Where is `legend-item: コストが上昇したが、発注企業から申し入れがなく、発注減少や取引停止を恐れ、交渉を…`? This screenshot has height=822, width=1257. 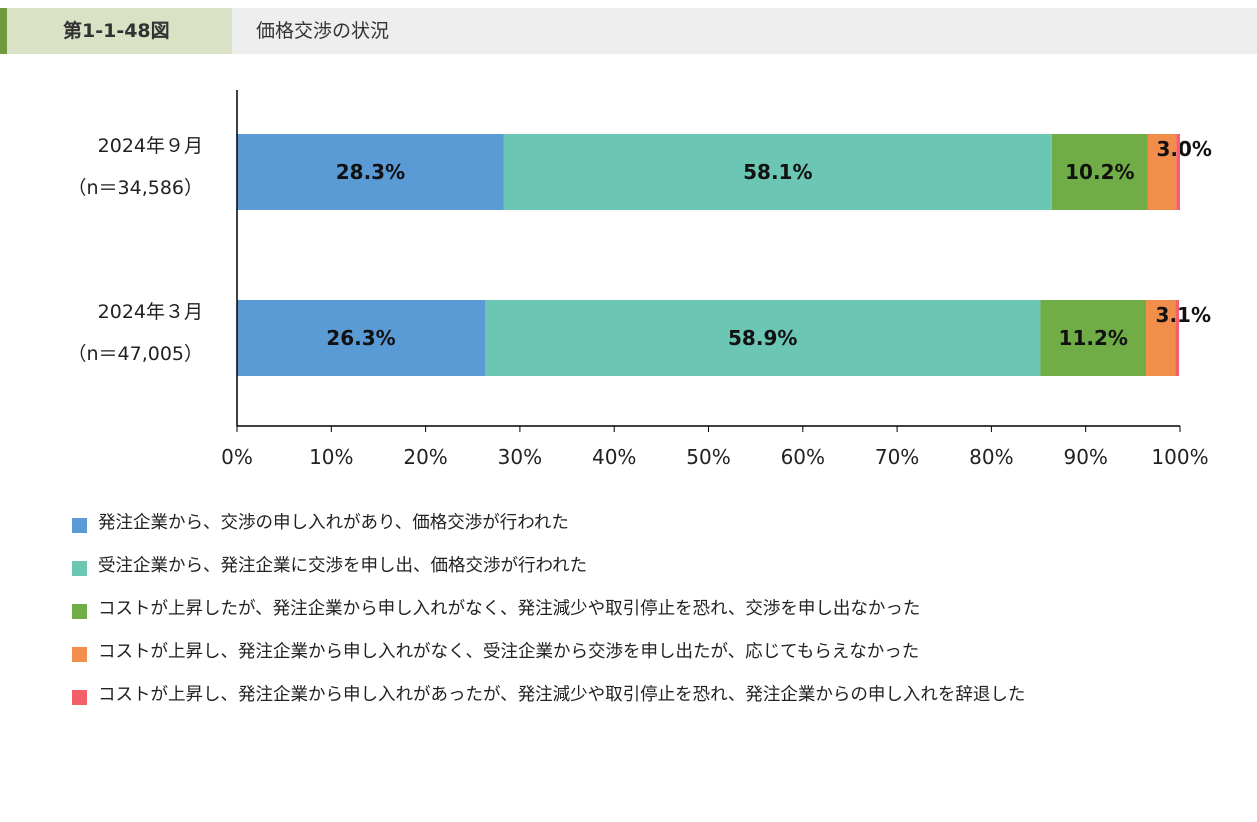
legend-item: コストが上昇したが、発注企業から申し入れがなく、発注減少や取引停止を恐れ、交渉を… is located at coordinates (652, 609).